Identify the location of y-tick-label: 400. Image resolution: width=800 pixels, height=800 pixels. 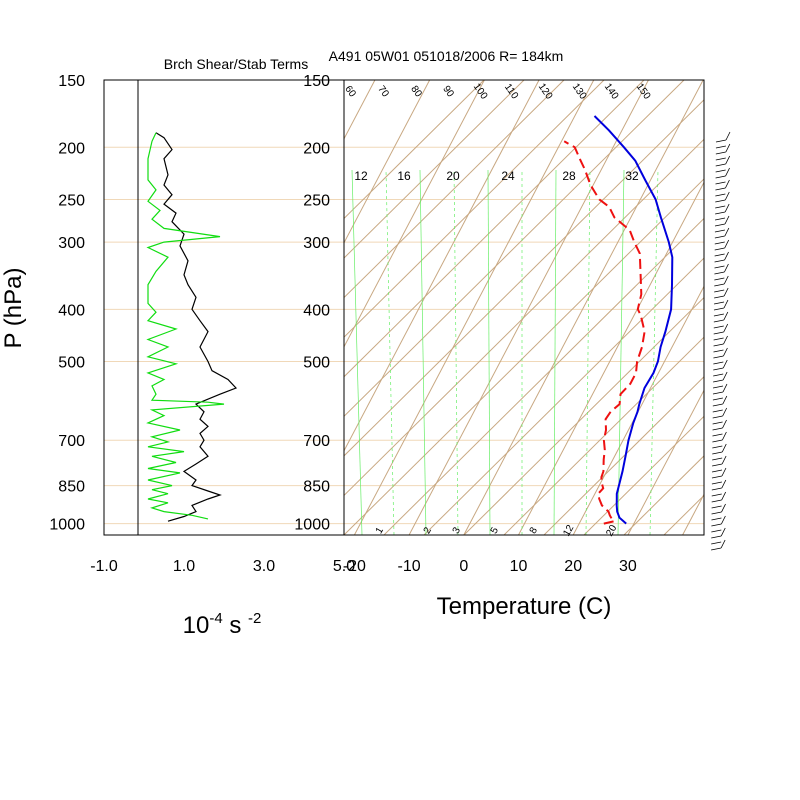
(71, 310).